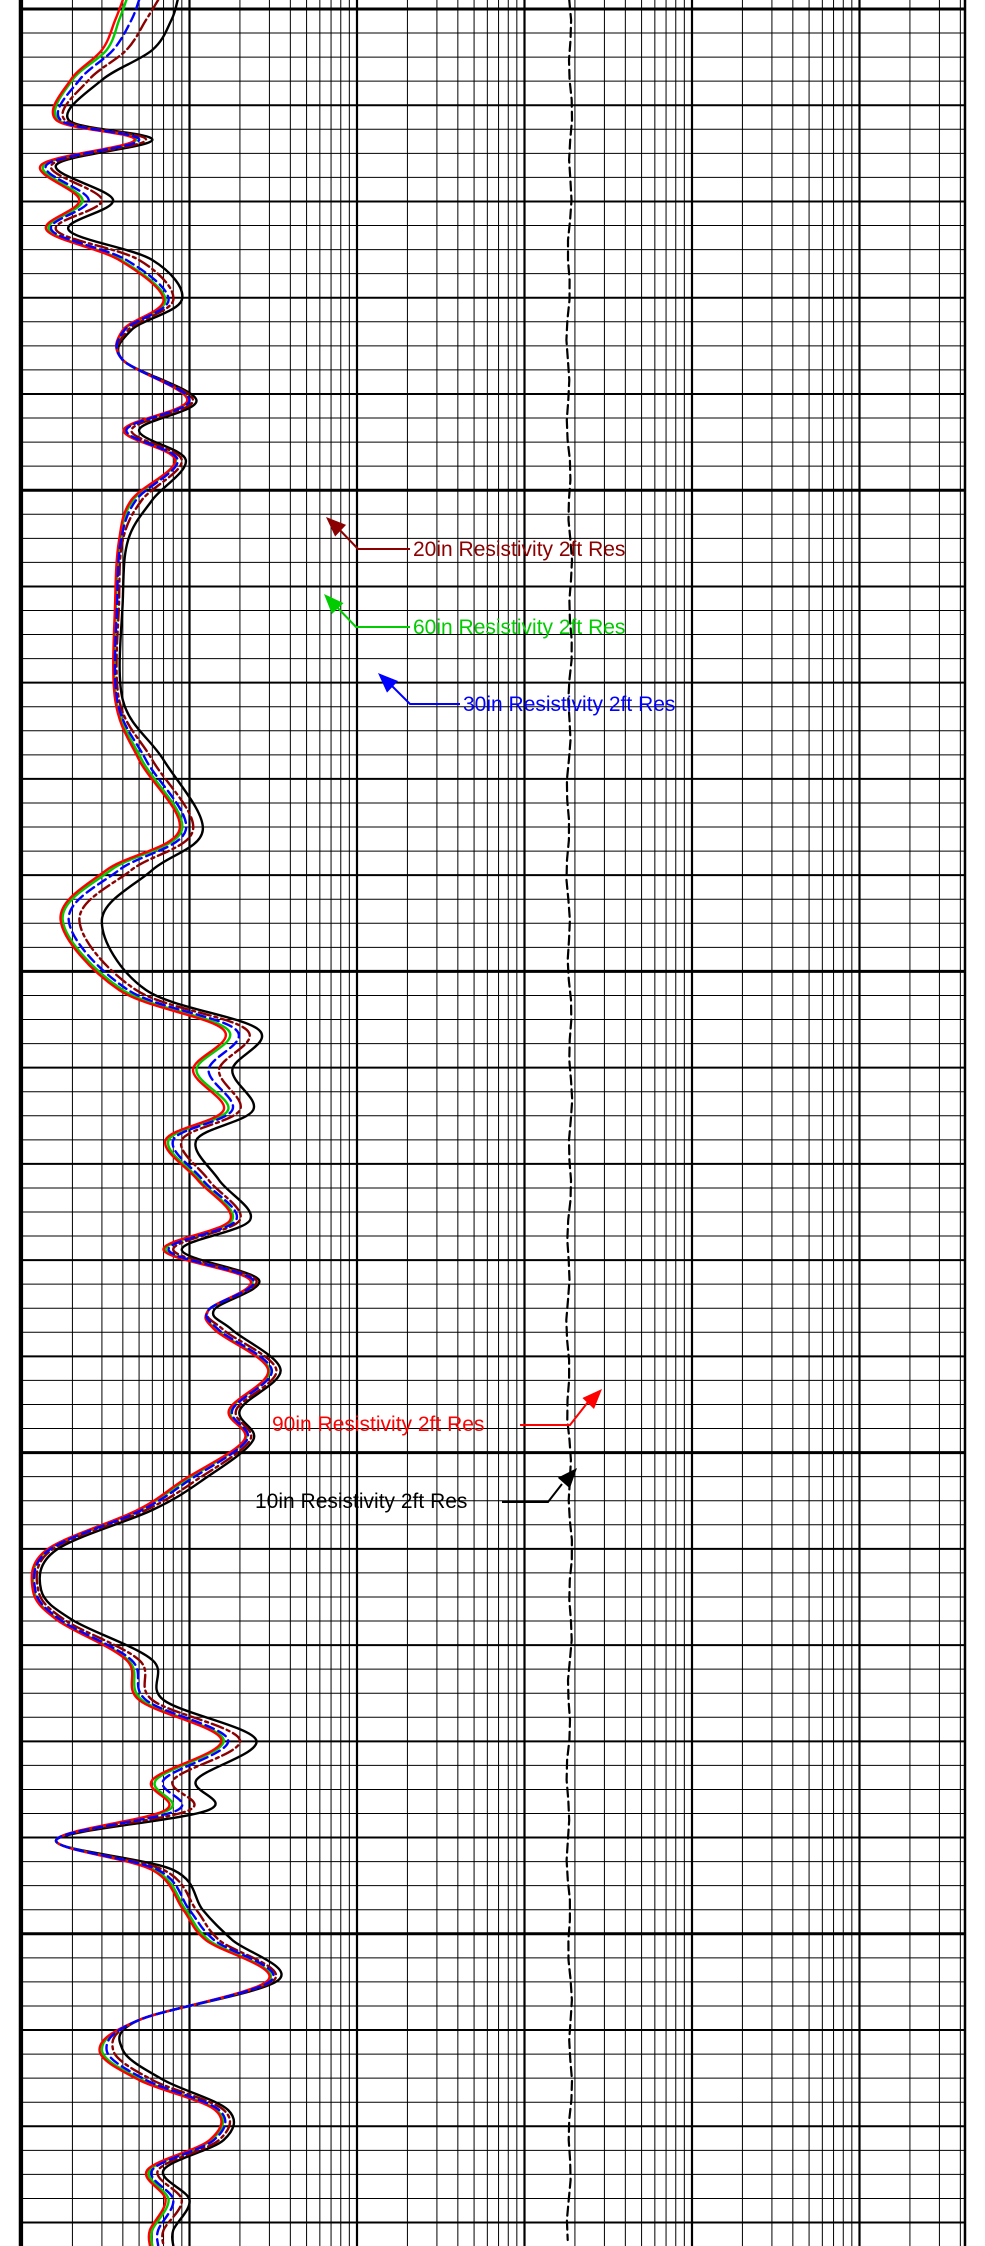  I want to click on annotation-10in: 10in Resistivity 2ft Res, so click(416, 1490).